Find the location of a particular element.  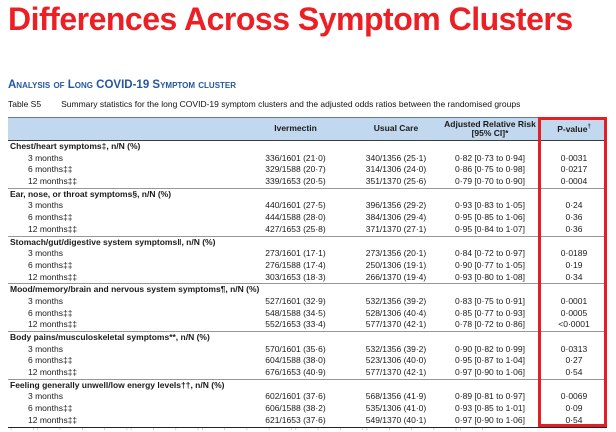

header-adjusted-relative-risk: Adjusted Relative Risk [95% CI]* is located at coordinates (490, 129).